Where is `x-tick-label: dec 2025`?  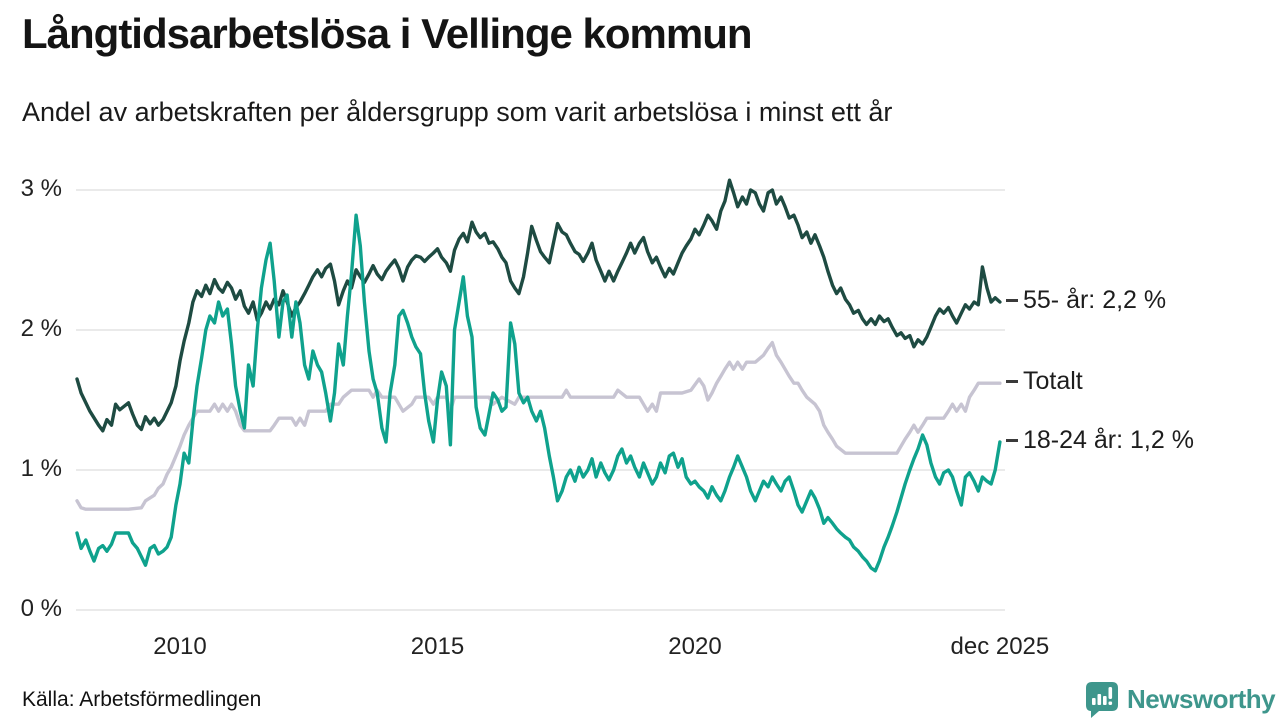 x-tick-label: dec 2025 is located at coordinates (1000, 646).